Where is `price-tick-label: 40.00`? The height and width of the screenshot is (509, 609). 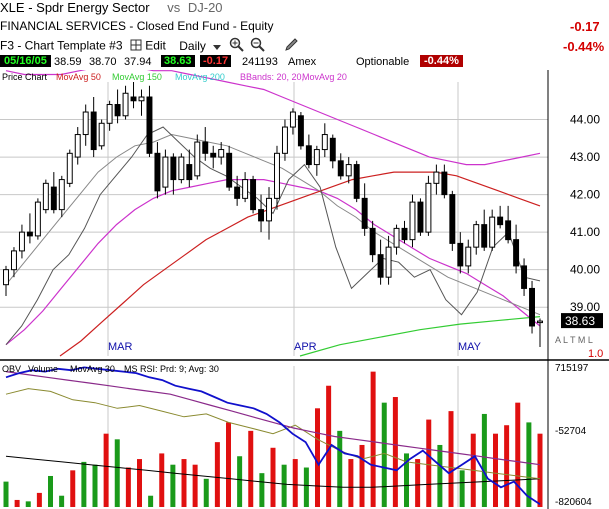
price-tick-label: 40.00 is located at coordinates (585, 270).